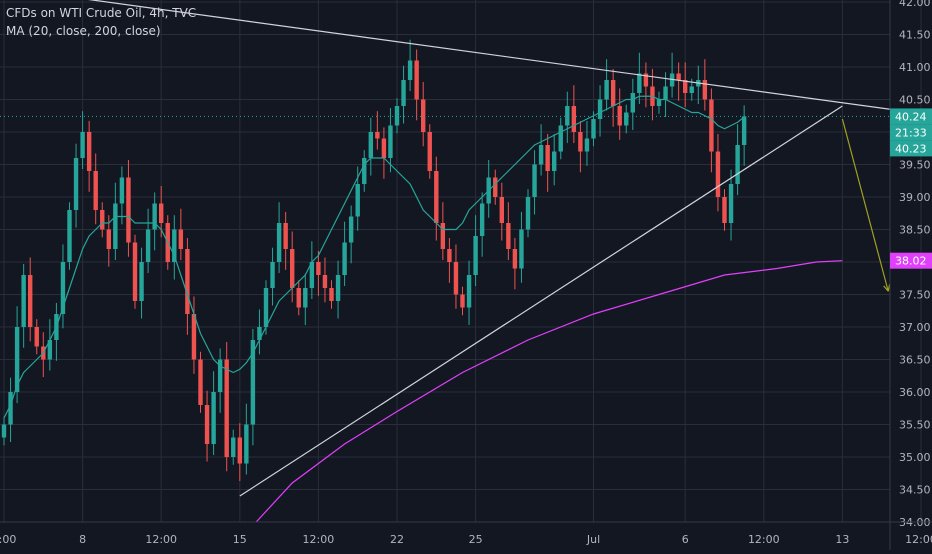 Image resolution: width=932 pixels, height=554 pixels. I want to click on x-tick-label: 12:00, so click(918, 539).